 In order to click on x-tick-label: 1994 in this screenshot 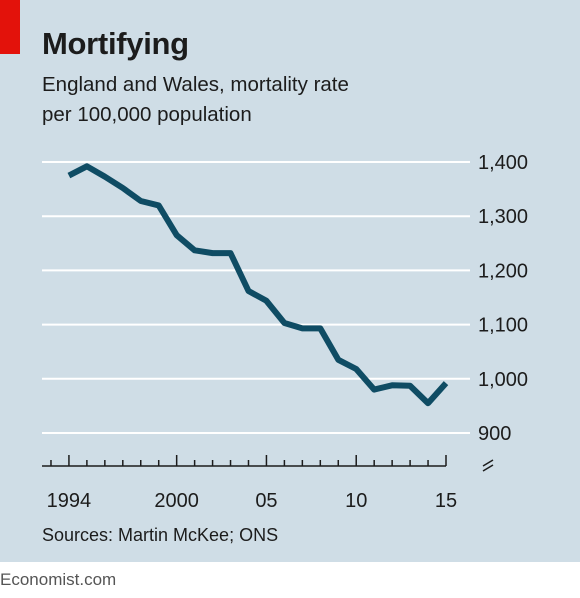, I will do `click(69, 501)`.